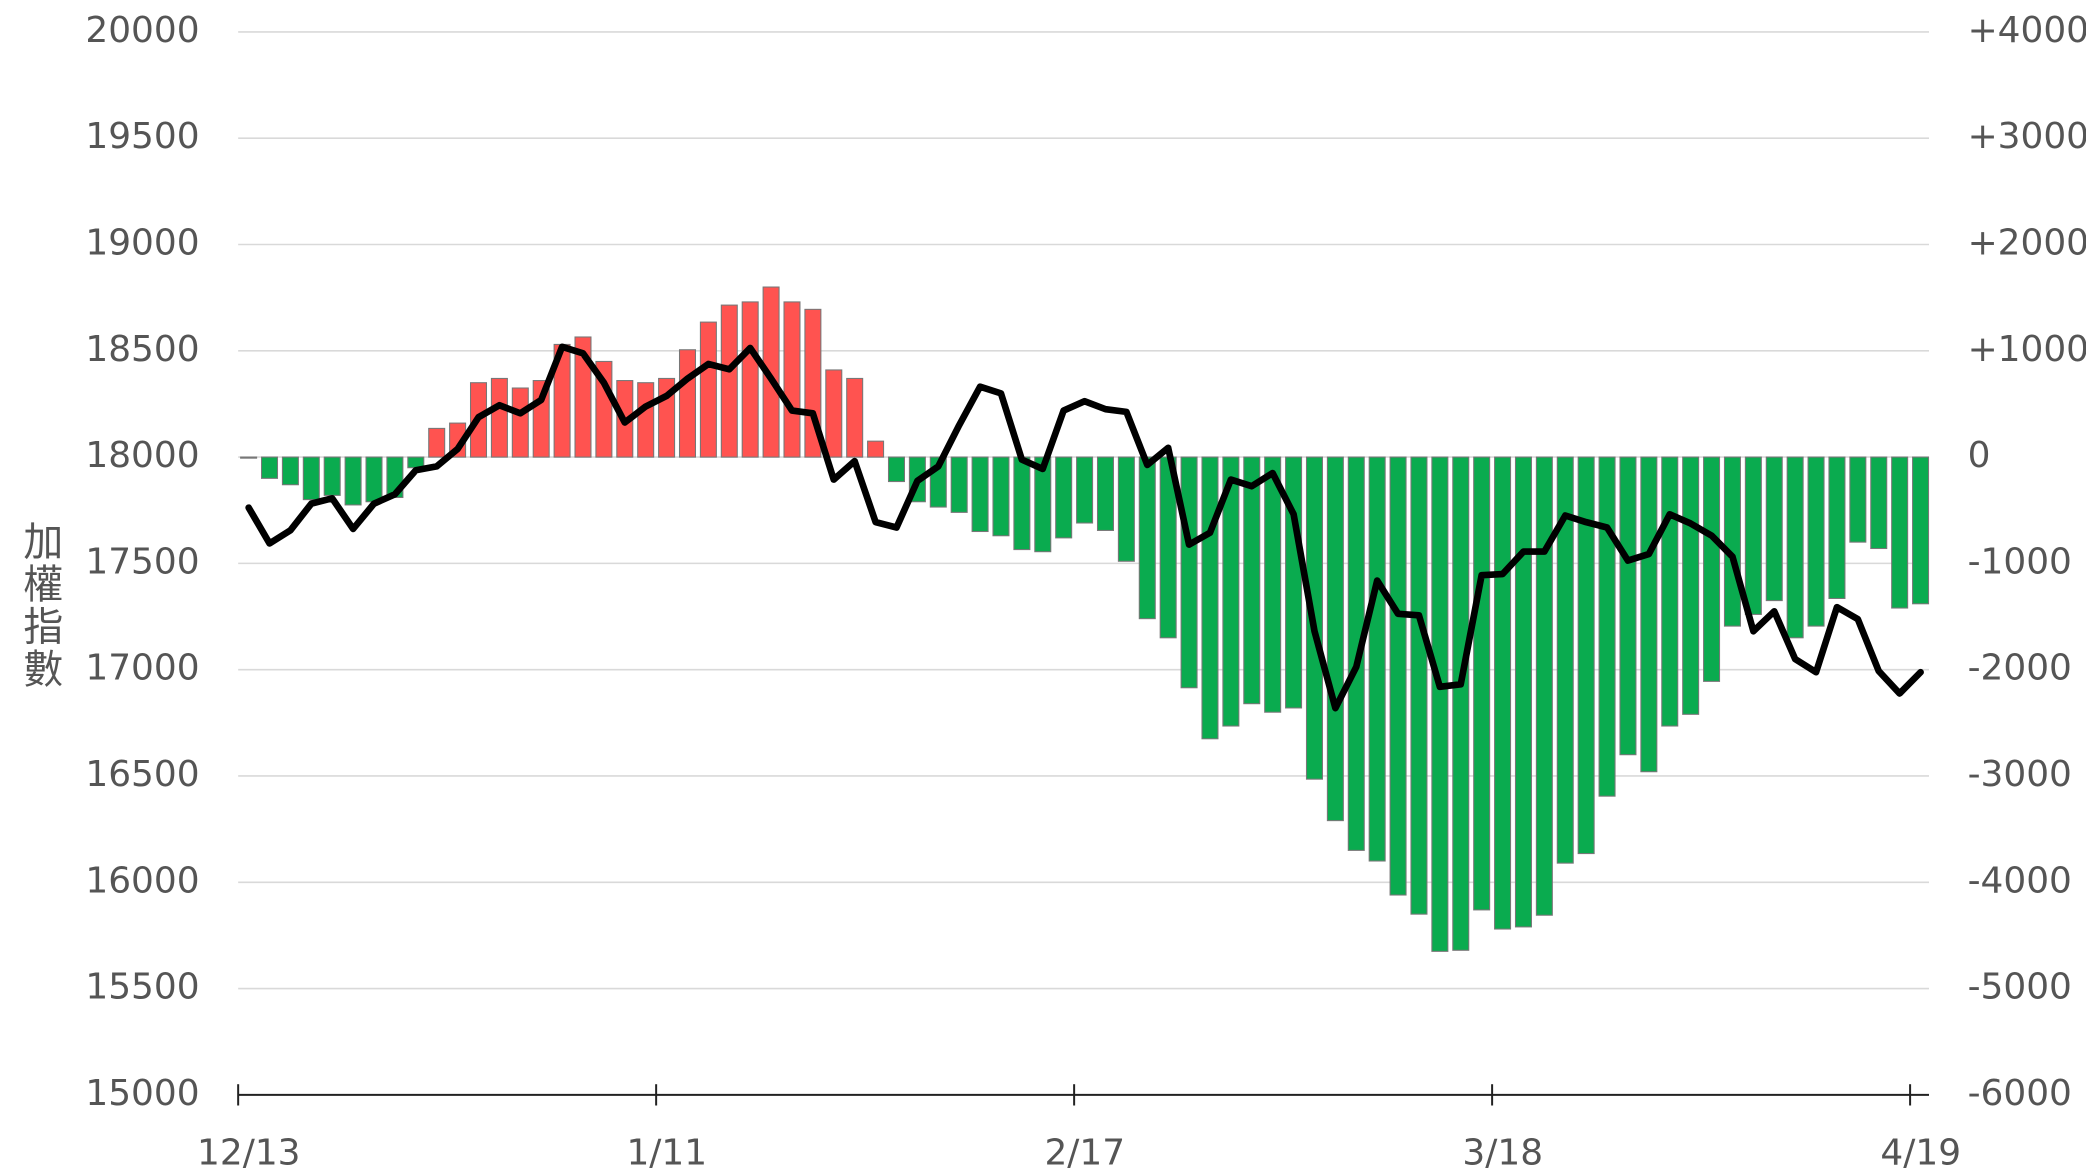 The height and width of the screenshot is (1176, 2086). What do you see at coordinates (2027, 349) in the screenshot?
I see `y2-tick-label: +1000` at bounding box center [2027, 349].